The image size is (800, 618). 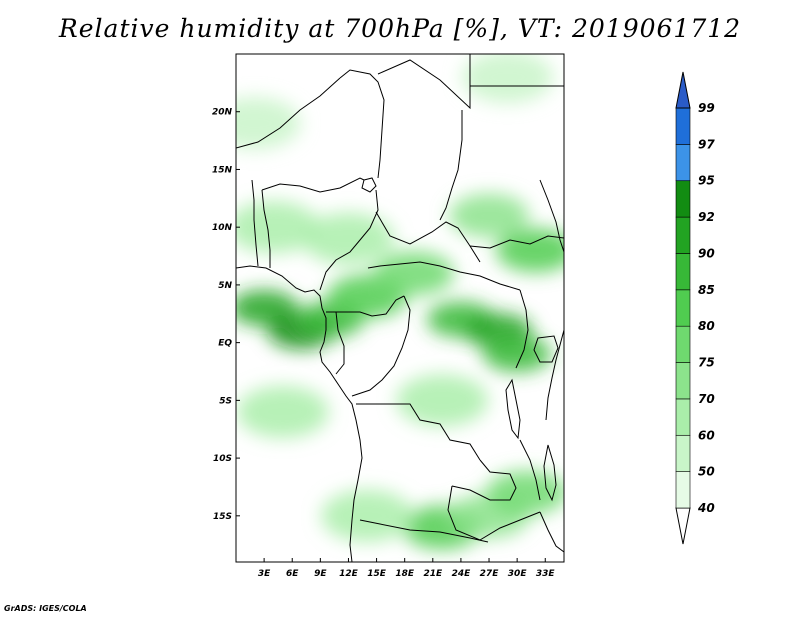 What do you see at coordinates (546, 574) in the screenshot?
I see `lon-tick-label: 33E` at bounding box center [546, 574].